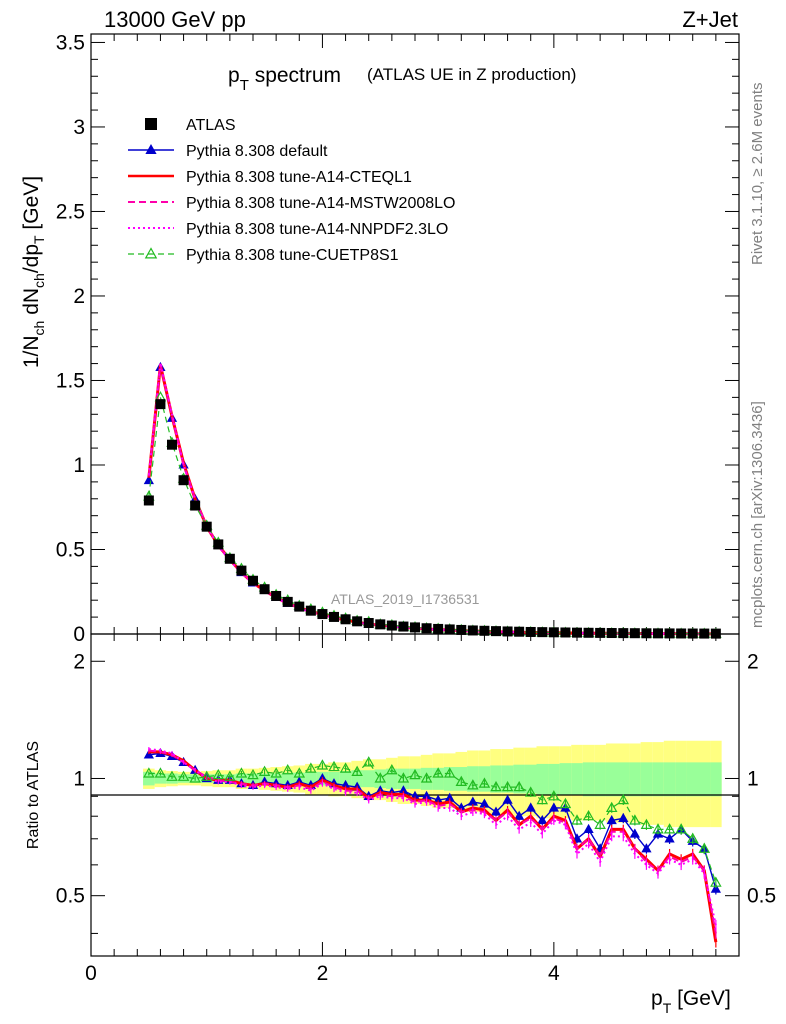 The height and width of the screenshot is (1024, 786). I want to click on main-y-tick-label: 2, so click(79, 296).